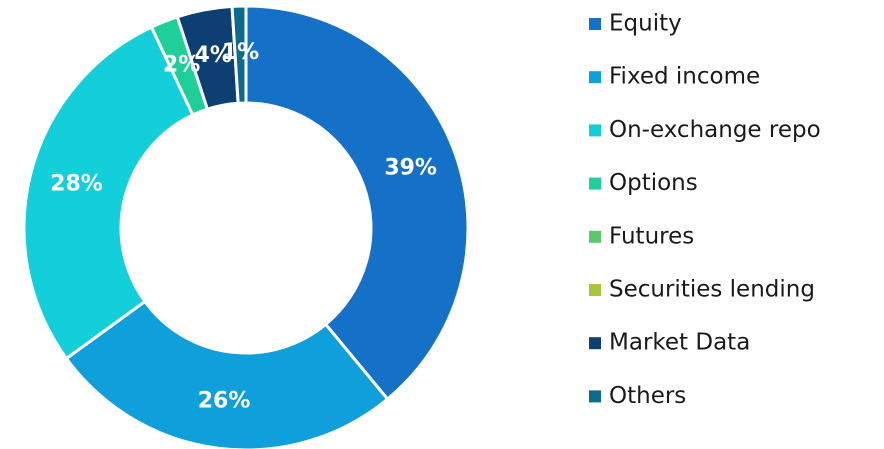 Image resolution: width=884 pixels, height=449 pixels. Describe the element at coordinates (181, 64) in the screenshot. I see `value-label: 2%` at that location.